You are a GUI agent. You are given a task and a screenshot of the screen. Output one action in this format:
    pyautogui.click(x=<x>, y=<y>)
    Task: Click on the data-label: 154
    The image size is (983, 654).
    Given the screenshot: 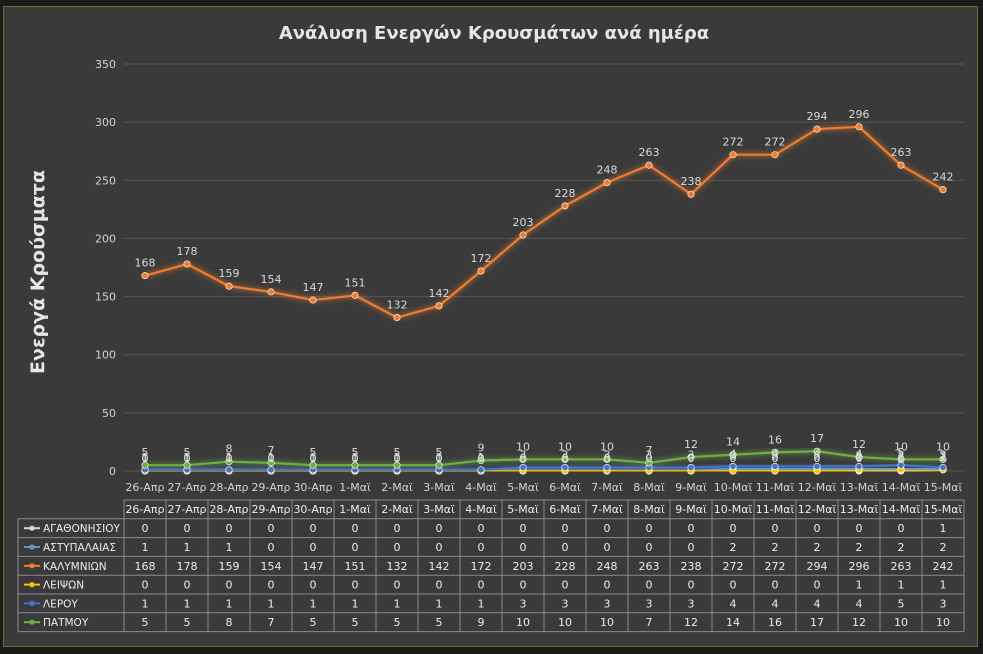 What is the action you would take?
    pyautogui.click(x=271, y=279)
    